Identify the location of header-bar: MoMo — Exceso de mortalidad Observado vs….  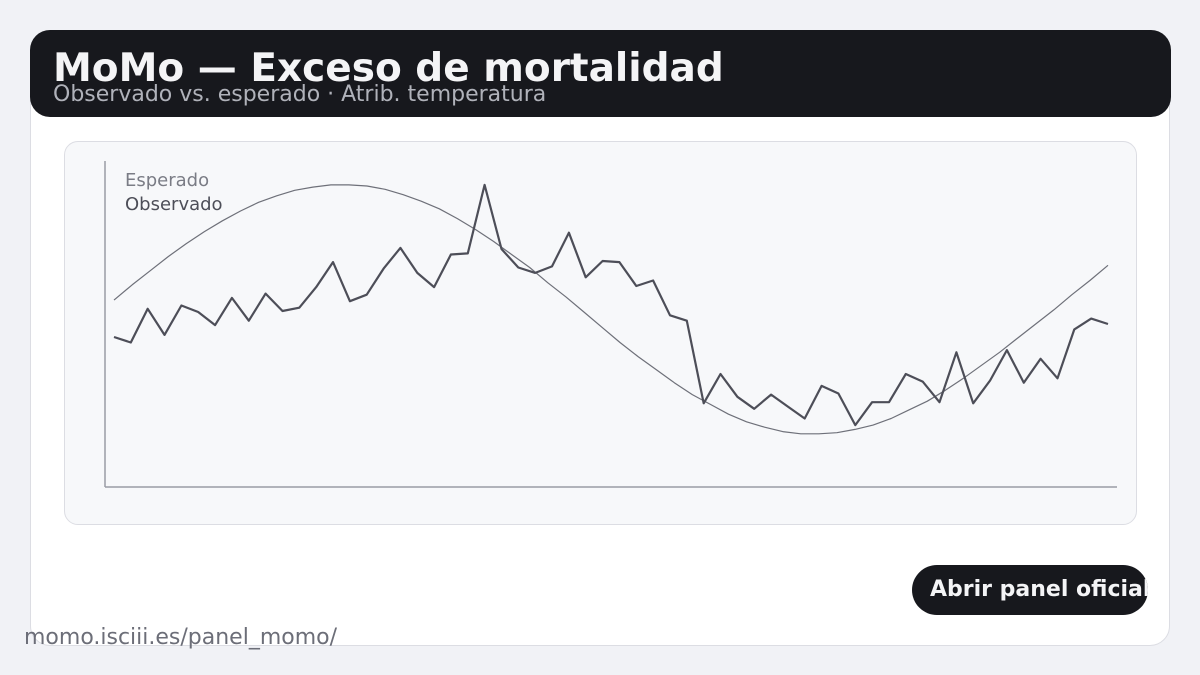
(600, 73).